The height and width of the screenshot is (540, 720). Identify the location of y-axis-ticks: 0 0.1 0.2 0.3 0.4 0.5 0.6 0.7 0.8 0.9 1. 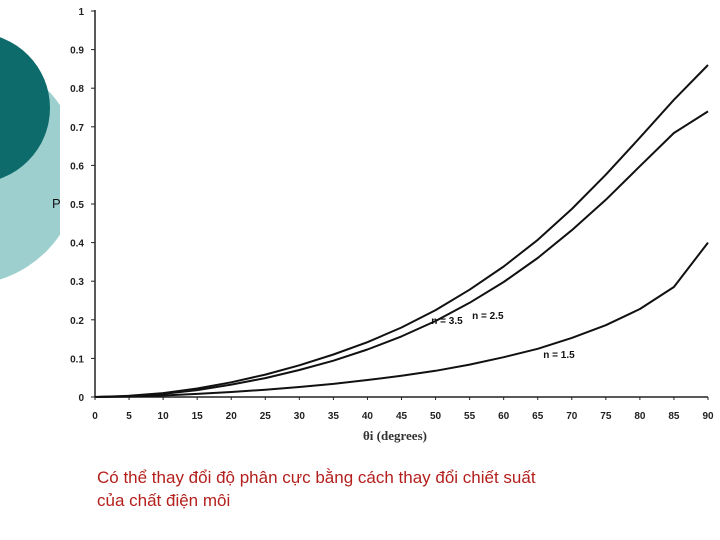
(82, 205).